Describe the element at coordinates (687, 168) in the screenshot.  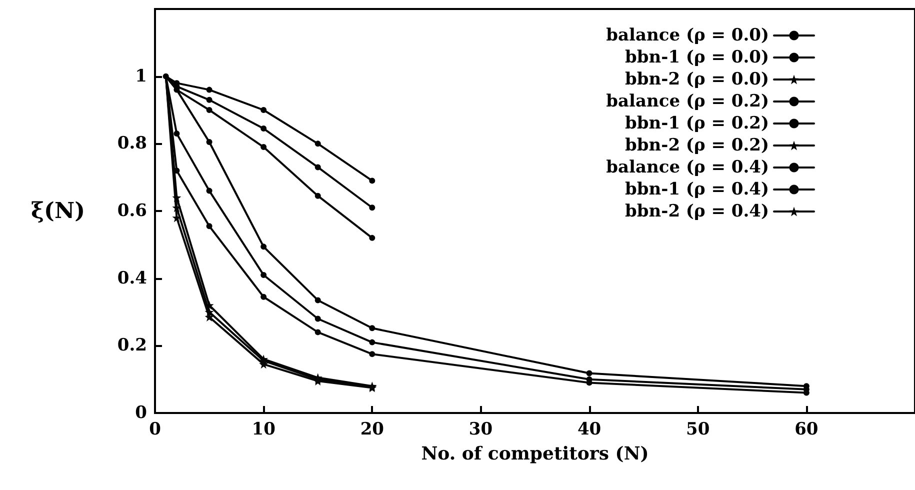
I see `legend-label: balance (ρ = 0.4)` at that location.